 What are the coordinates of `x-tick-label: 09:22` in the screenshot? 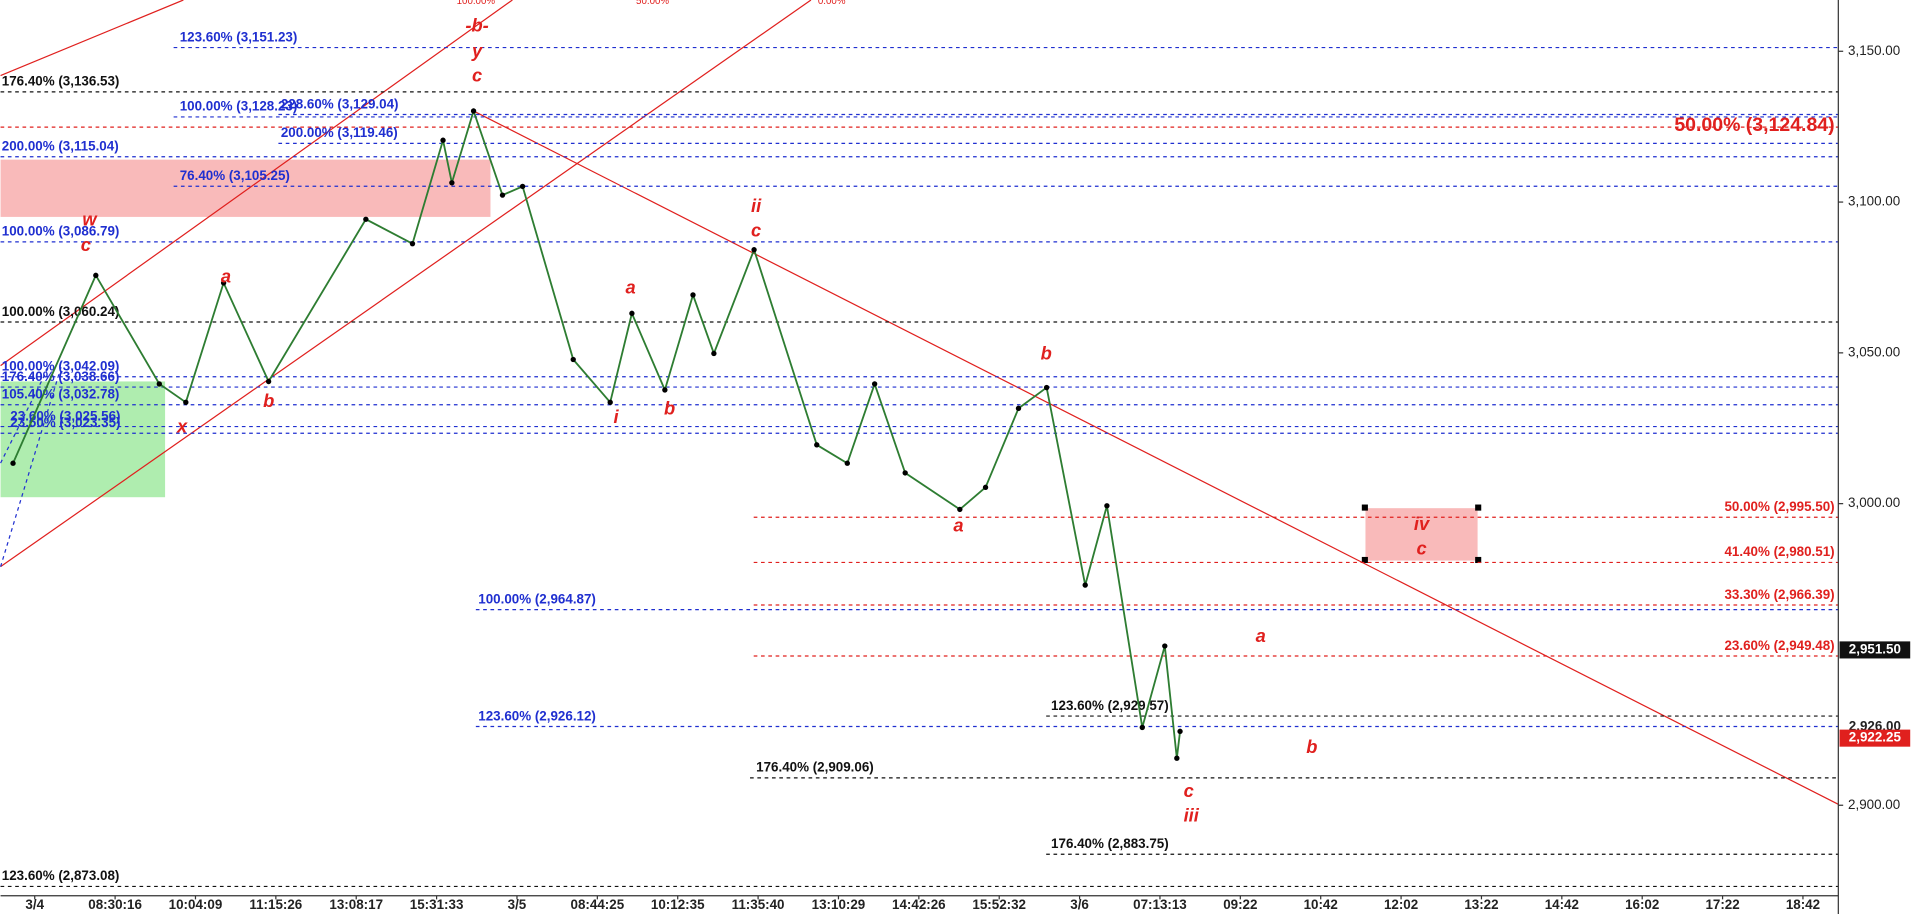 It's located at (1240, 904).